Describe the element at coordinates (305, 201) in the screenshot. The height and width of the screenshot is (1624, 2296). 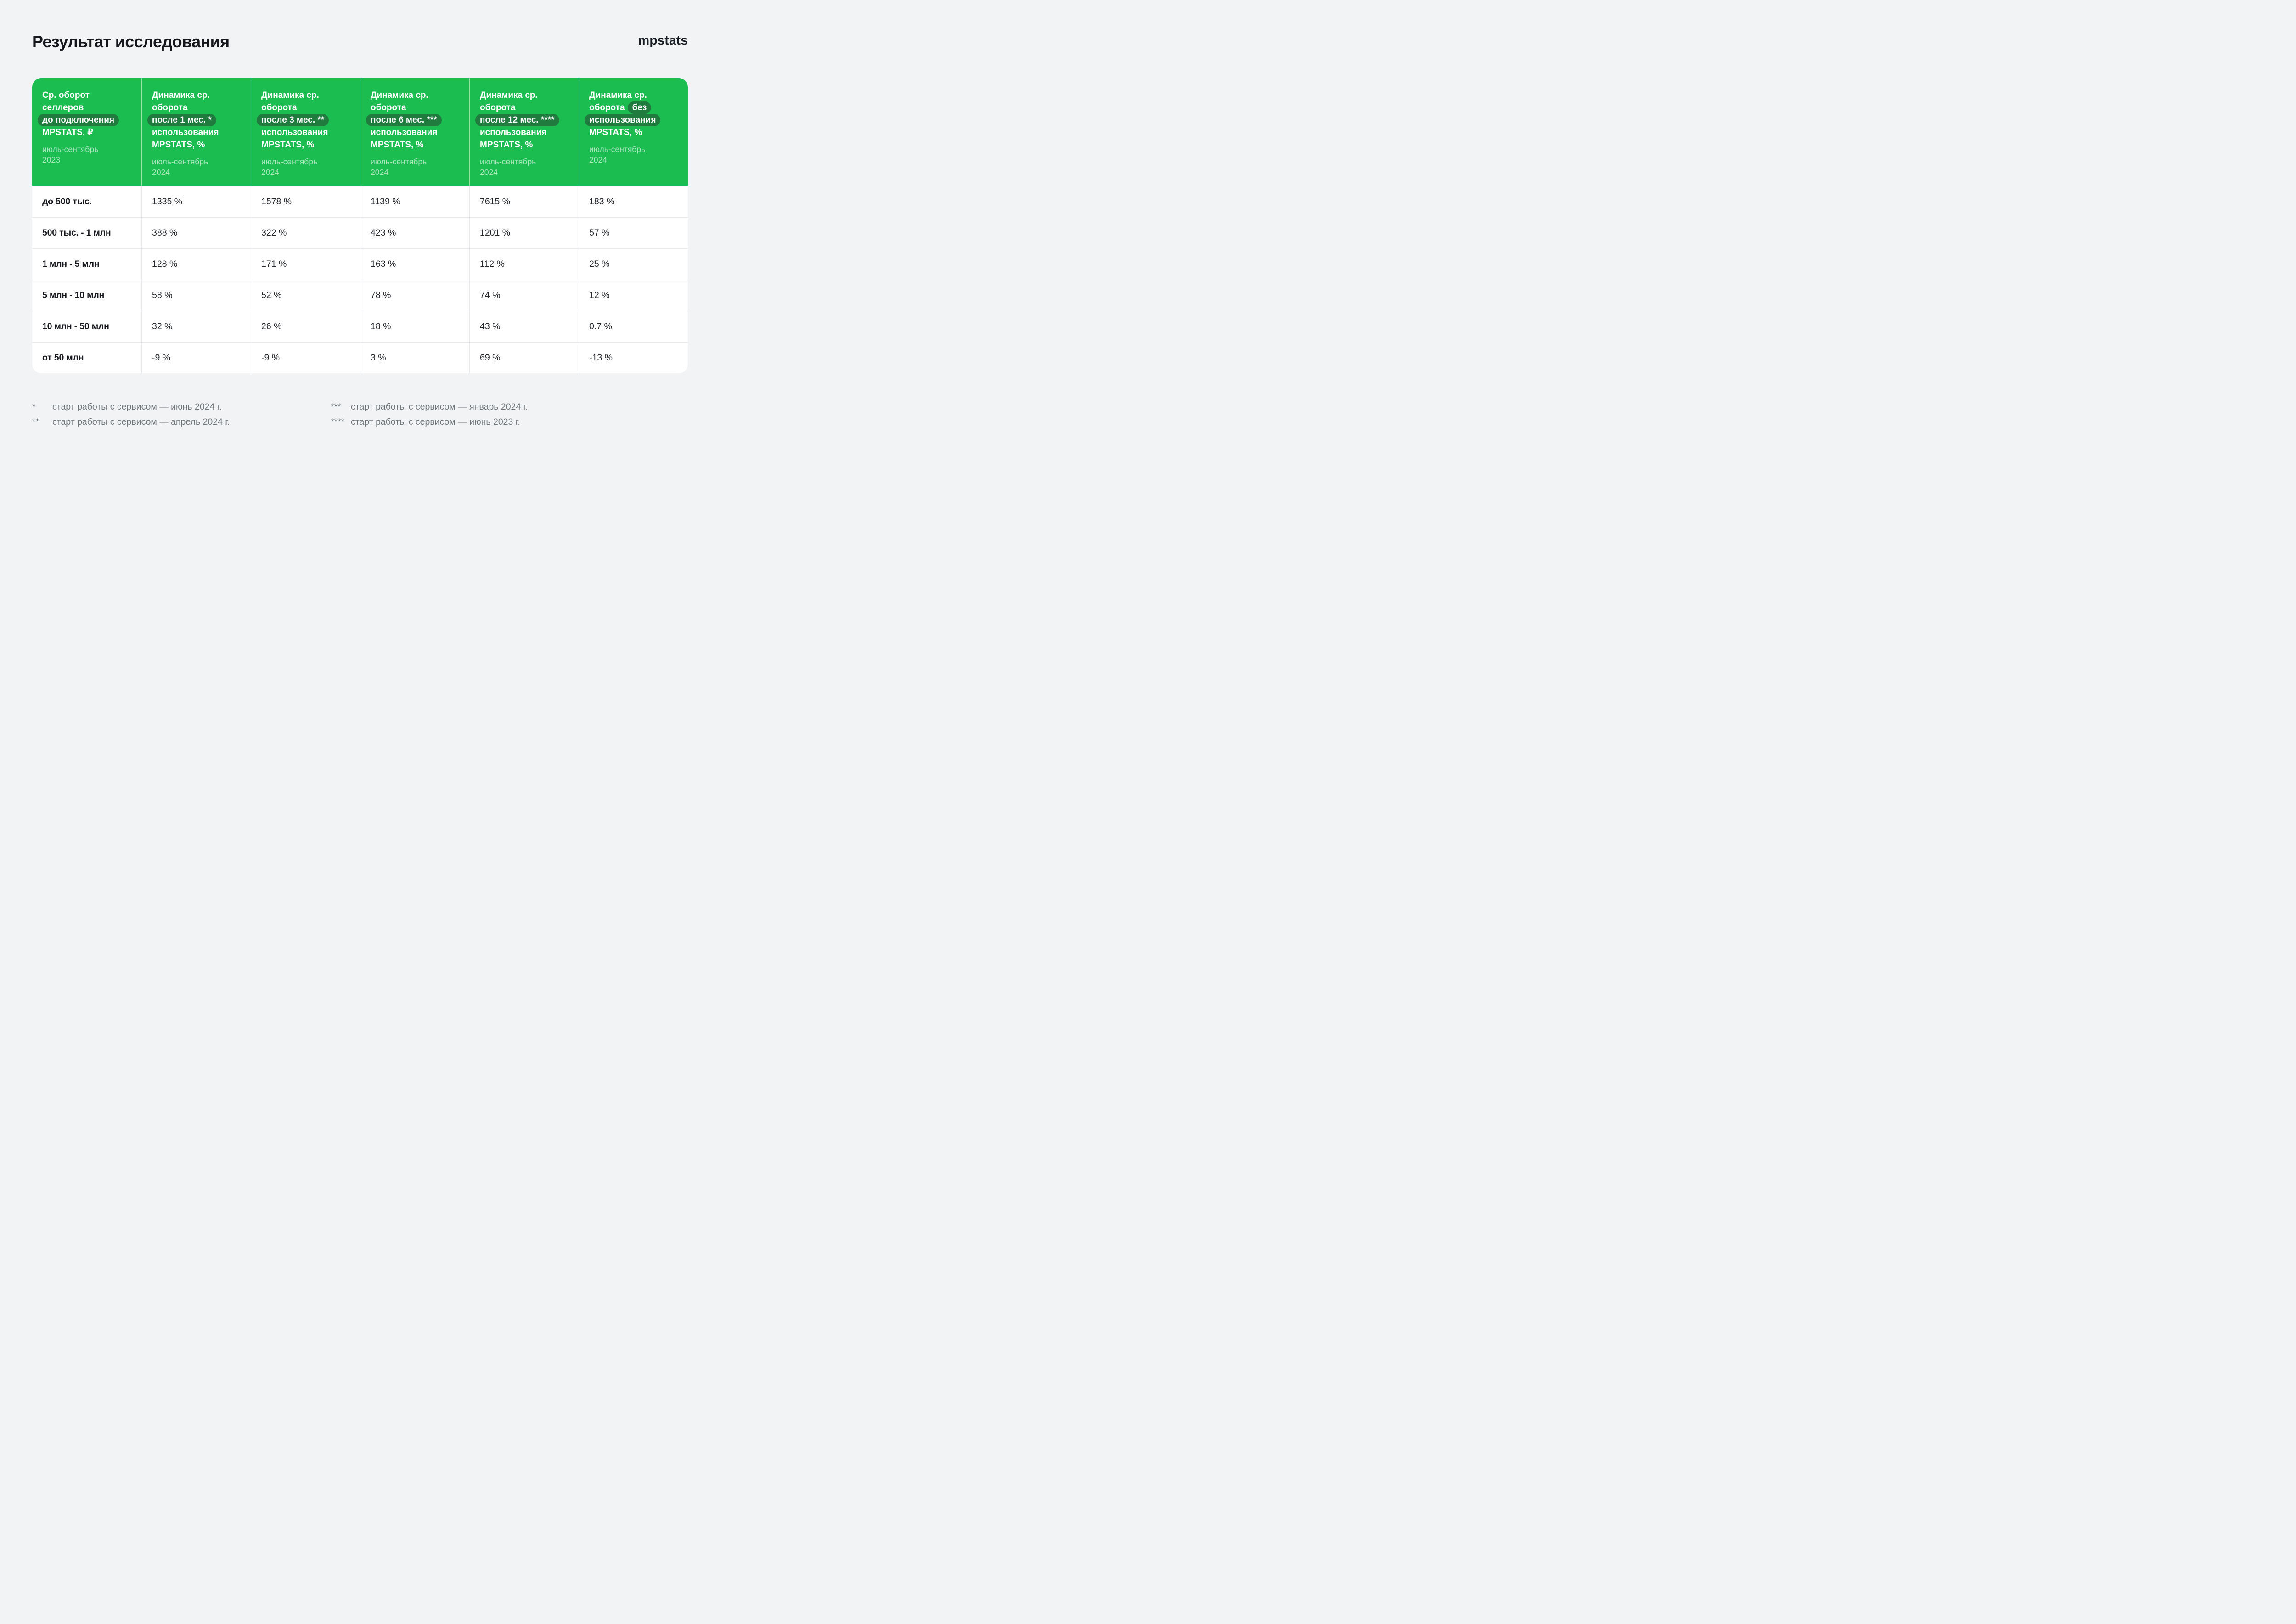
I see `value-cell: 1578 %` at that location.